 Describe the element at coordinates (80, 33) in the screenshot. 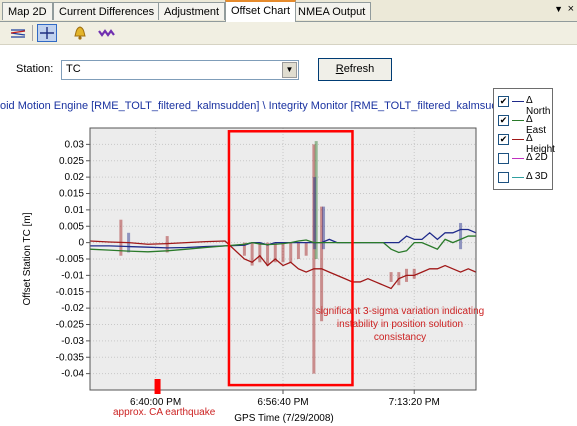

I see `bell-icon` at that location.